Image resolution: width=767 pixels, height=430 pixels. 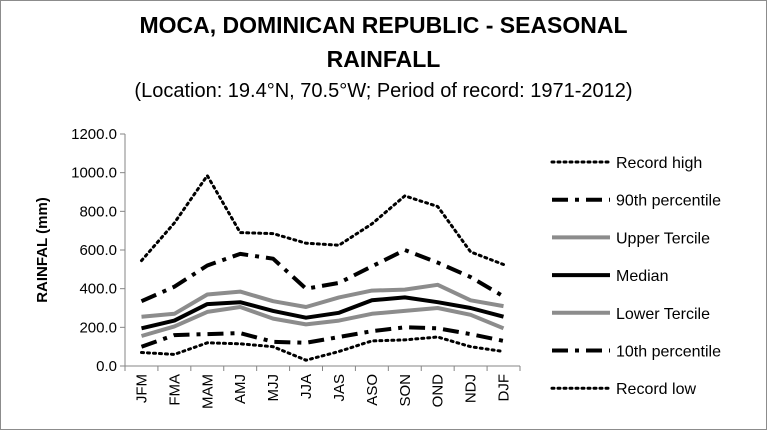 I want to click on x-tick-label: FMA, so click(x=174, y=390).